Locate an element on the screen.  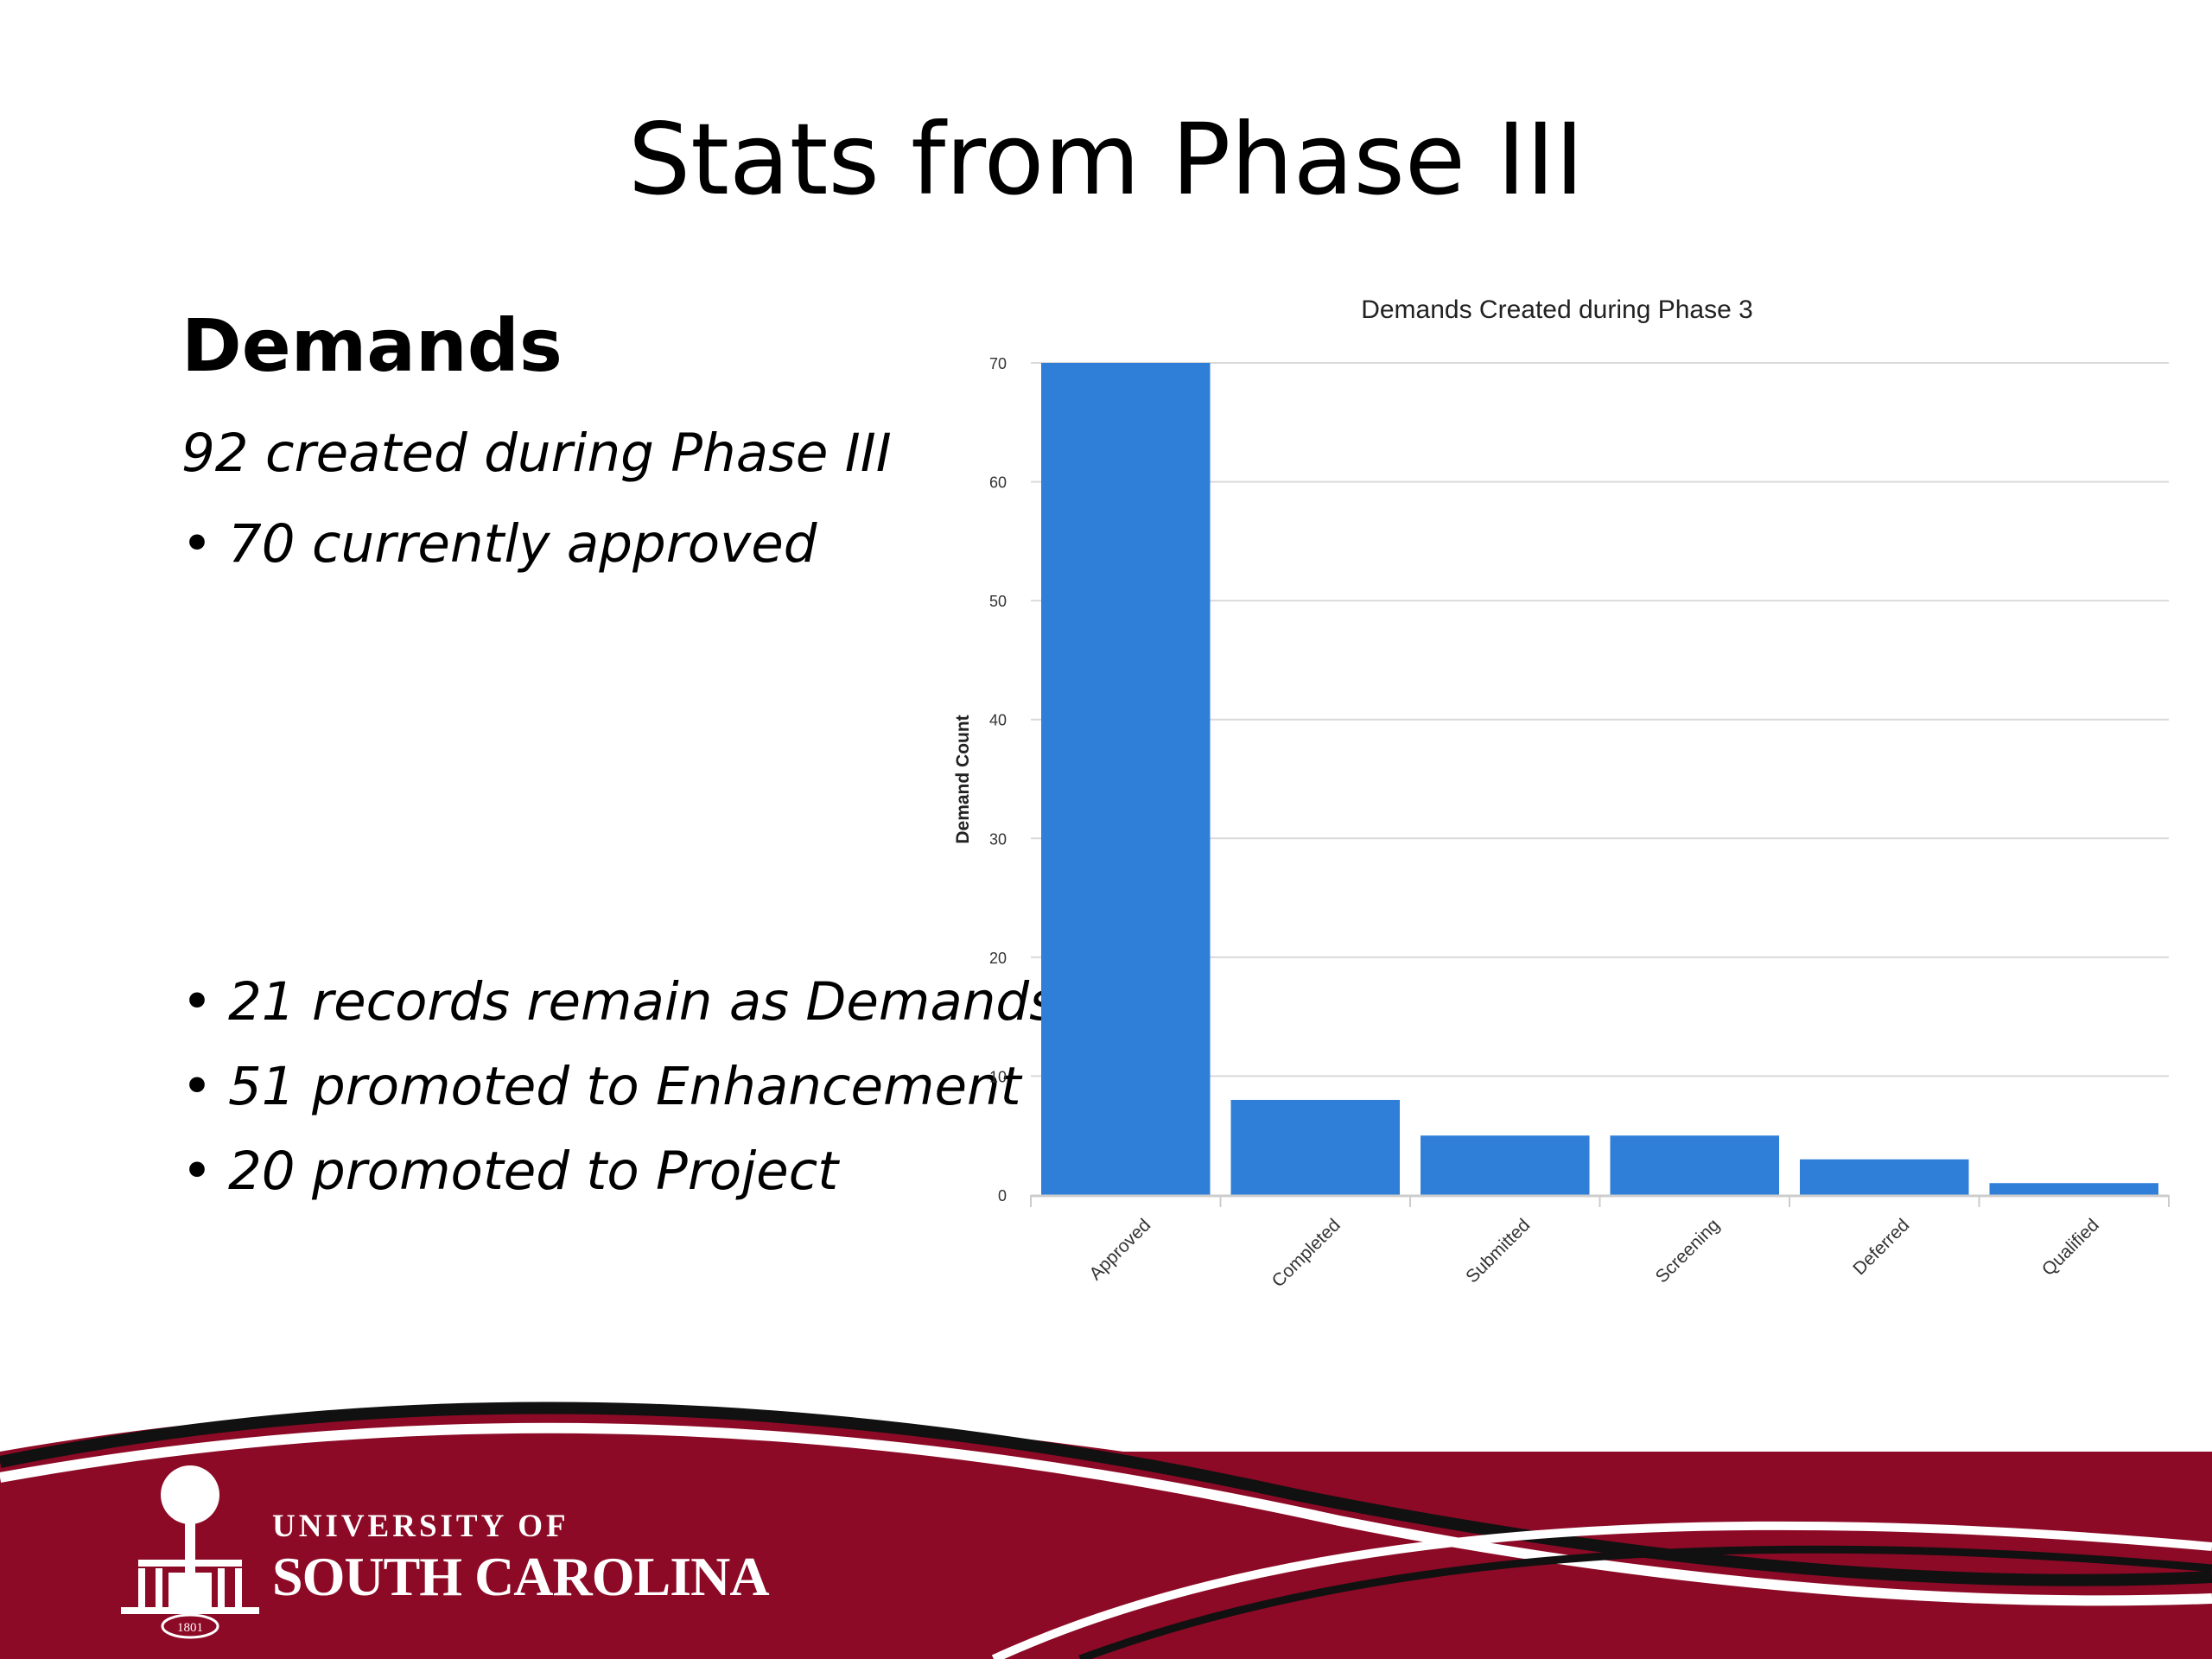
footer-swoosh-dark-lower is located at coordinates (1645, 1602).